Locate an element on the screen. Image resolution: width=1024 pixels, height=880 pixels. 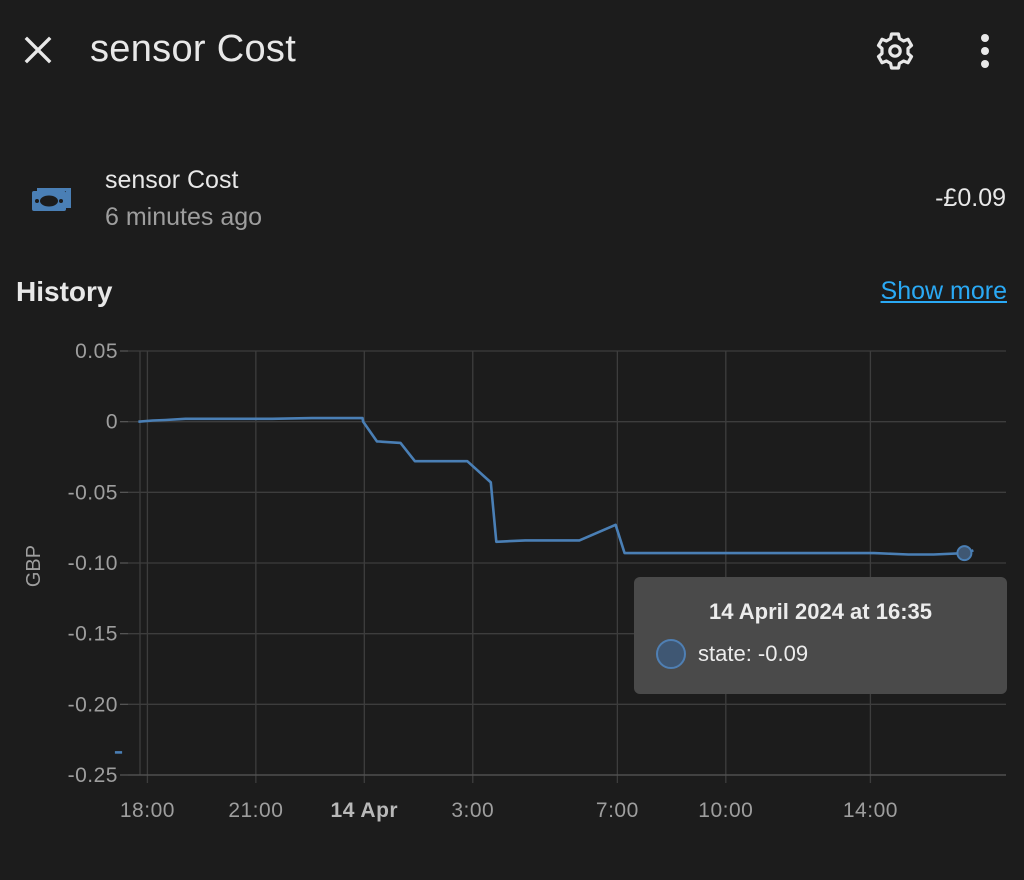
y-axis-ticks: 0.05 0 -0.05 -0.10 -0.15 -0.20 -0.25 is located at coordinates (93, 563).